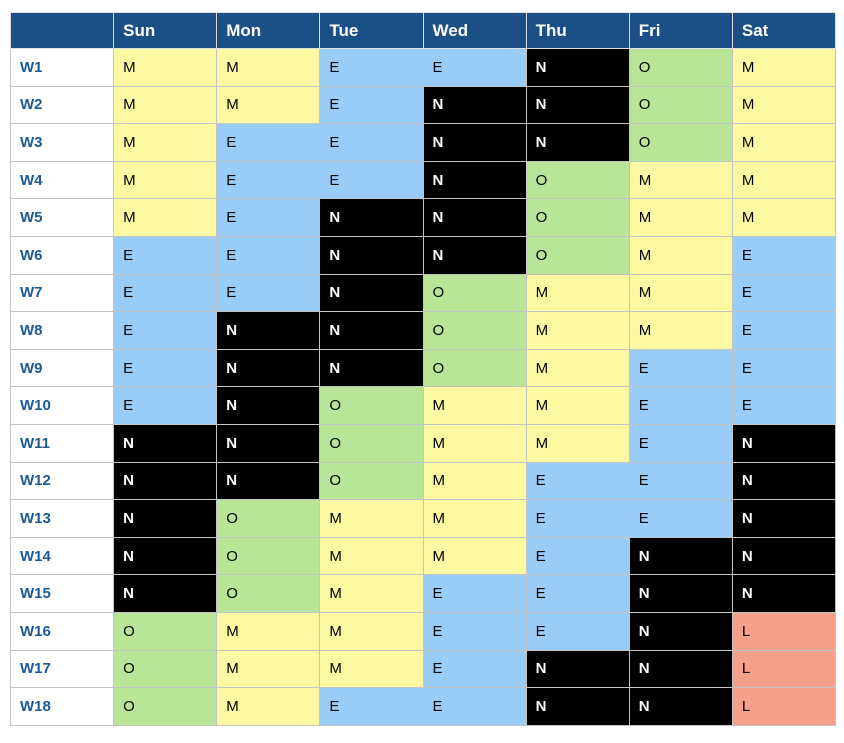  I want to click on week-row: W7 E E N O M M E, so click(423, 293).